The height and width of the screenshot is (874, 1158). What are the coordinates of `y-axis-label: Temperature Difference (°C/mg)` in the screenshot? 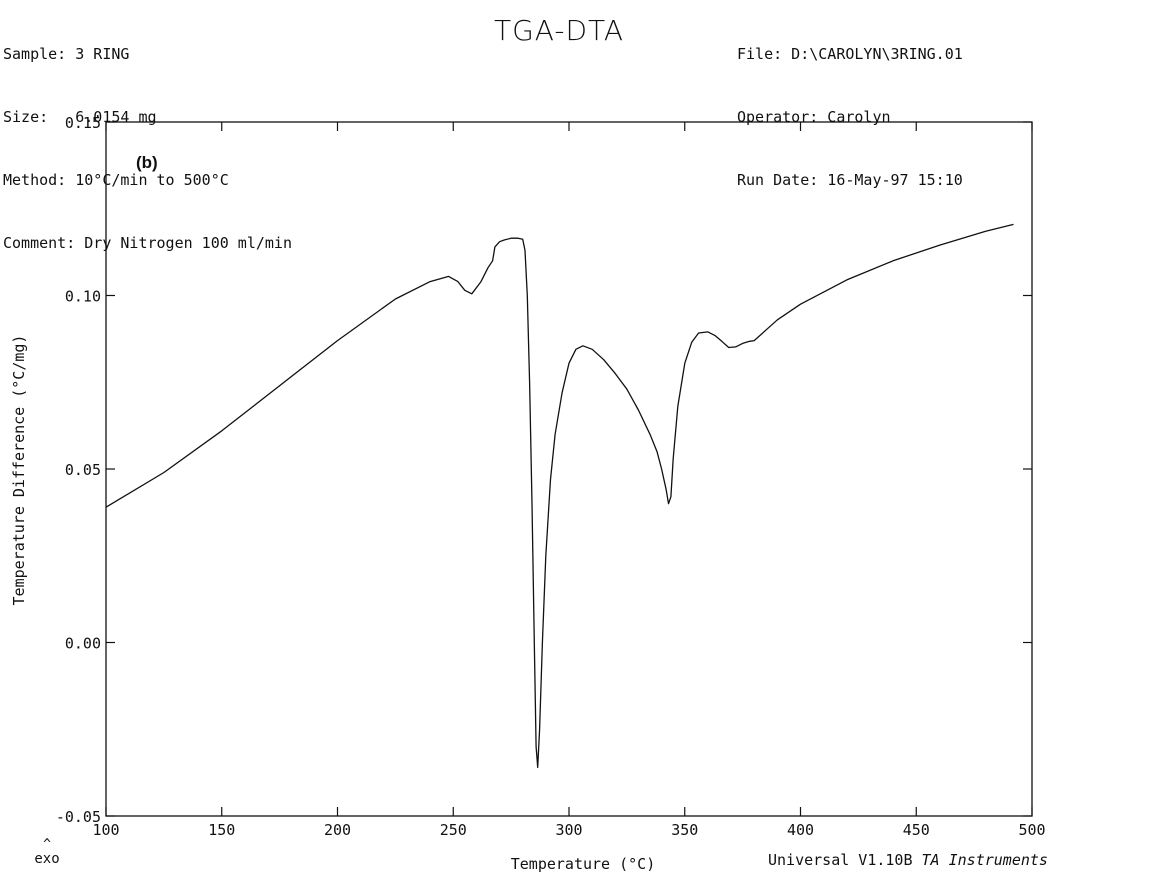 It's located at (19, 470).